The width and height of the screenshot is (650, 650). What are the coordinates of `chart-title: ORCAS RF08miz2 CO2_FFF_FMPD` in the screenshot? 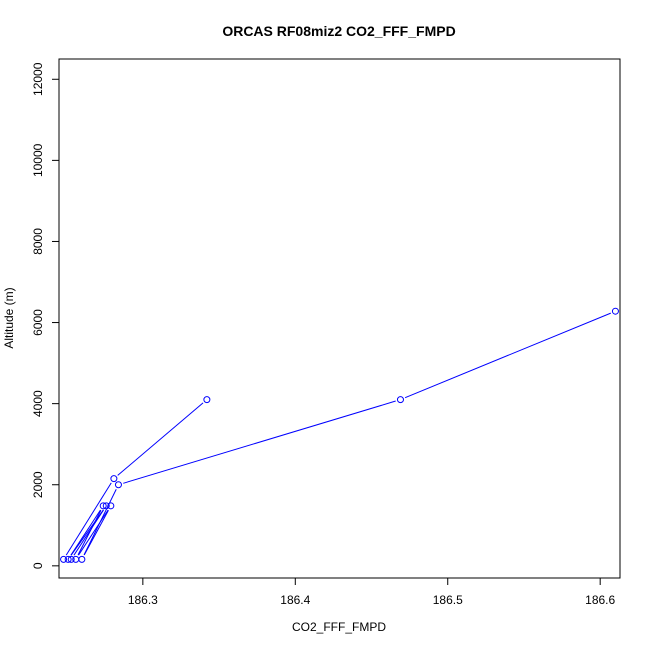 It's located at (338, 31).